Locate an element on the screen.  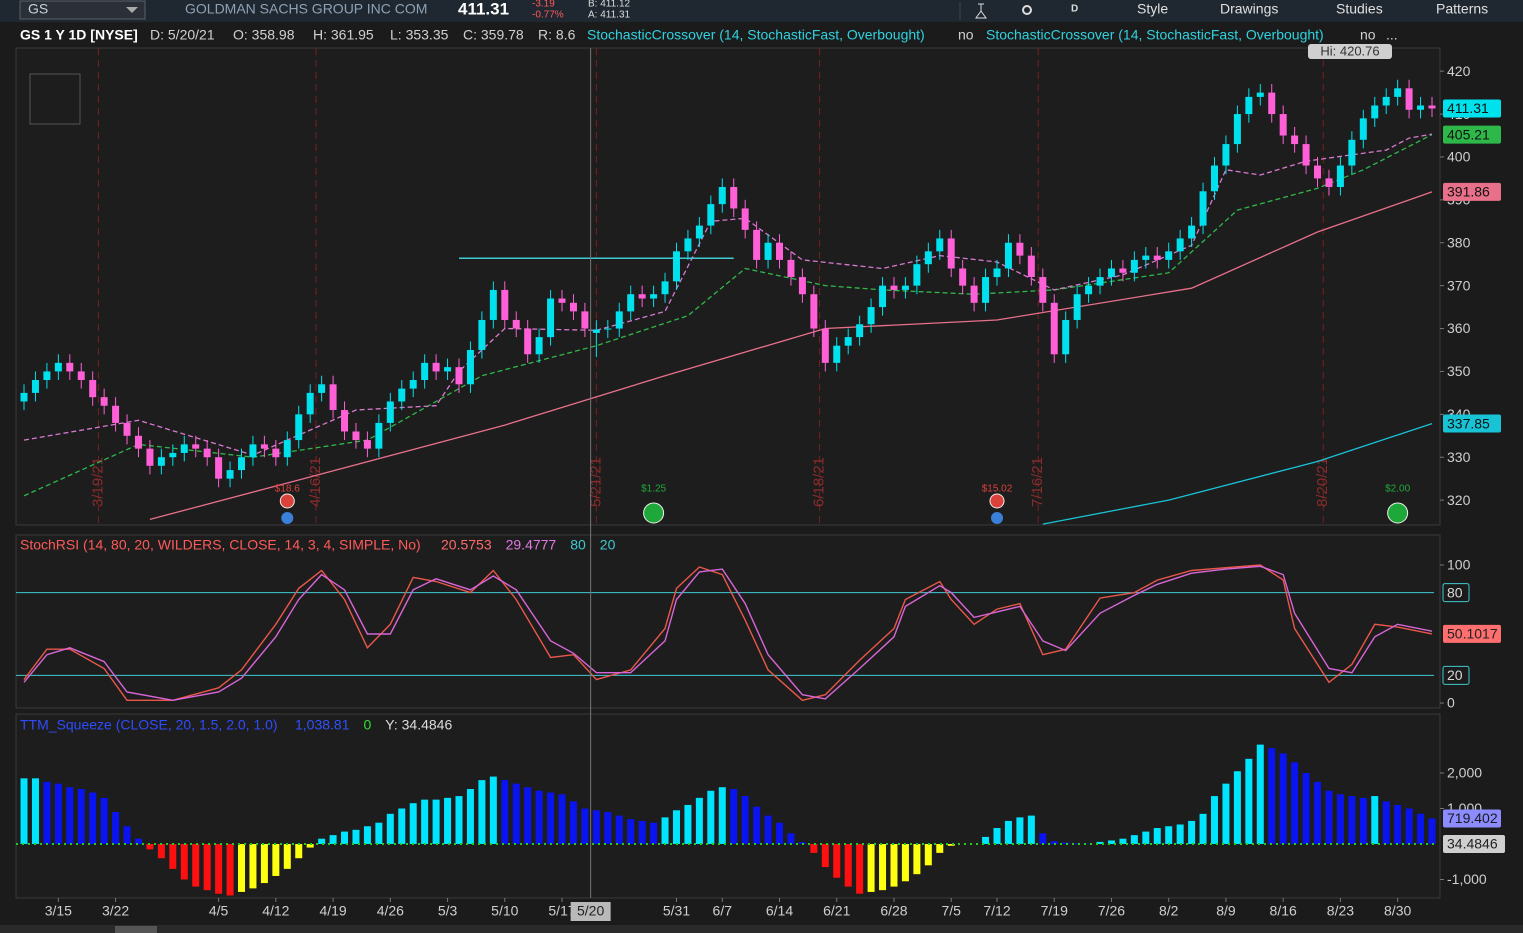
y-tick-label: 330 is located at coordinates (1459, 457).